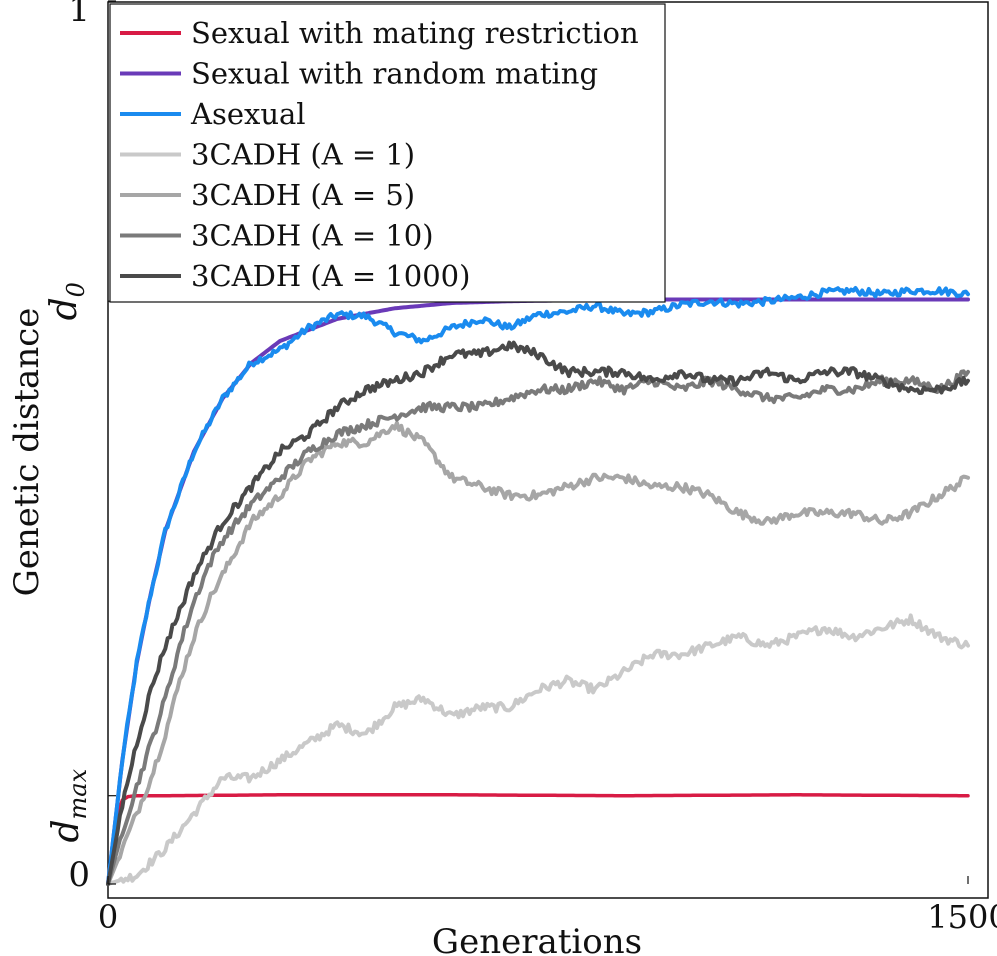 The width and height of the screenshot is (997, 956). What do you see at coordinates (27, 452) in the screenshot?
I see `y-axis-title: Genetic distance` at bounding box center [27, 452].